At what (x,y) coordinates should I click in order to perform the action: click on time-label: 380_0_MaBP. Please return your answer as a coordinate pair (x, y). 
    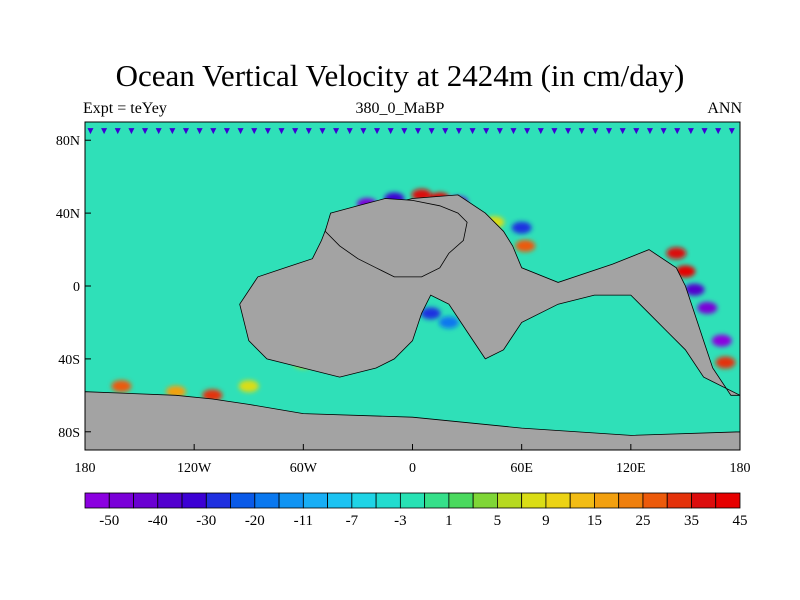
    Looking at the image, I should click on (400, 108).